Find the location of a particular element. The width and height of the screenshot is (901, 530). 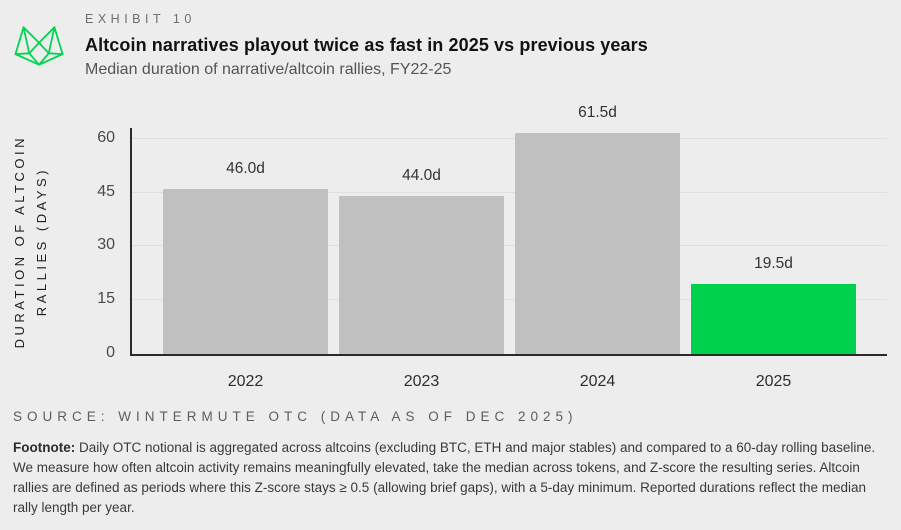

y-axis-title-line-1: DURATION OF ALTCOIN is located at coordinates (19, 242).